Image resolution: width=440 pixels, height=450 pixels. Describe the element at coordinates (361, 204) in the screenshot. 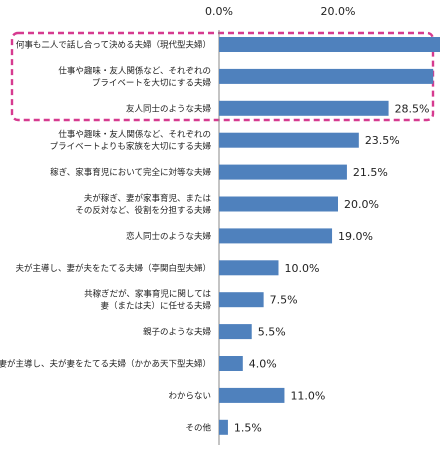

I see `data-label: 20.0%` at that location.